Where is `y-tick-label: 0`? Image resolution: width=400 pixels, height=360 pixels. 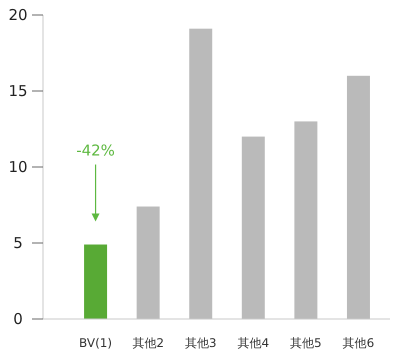 y-tick-label: 0 is located at coordinates (18, 319).